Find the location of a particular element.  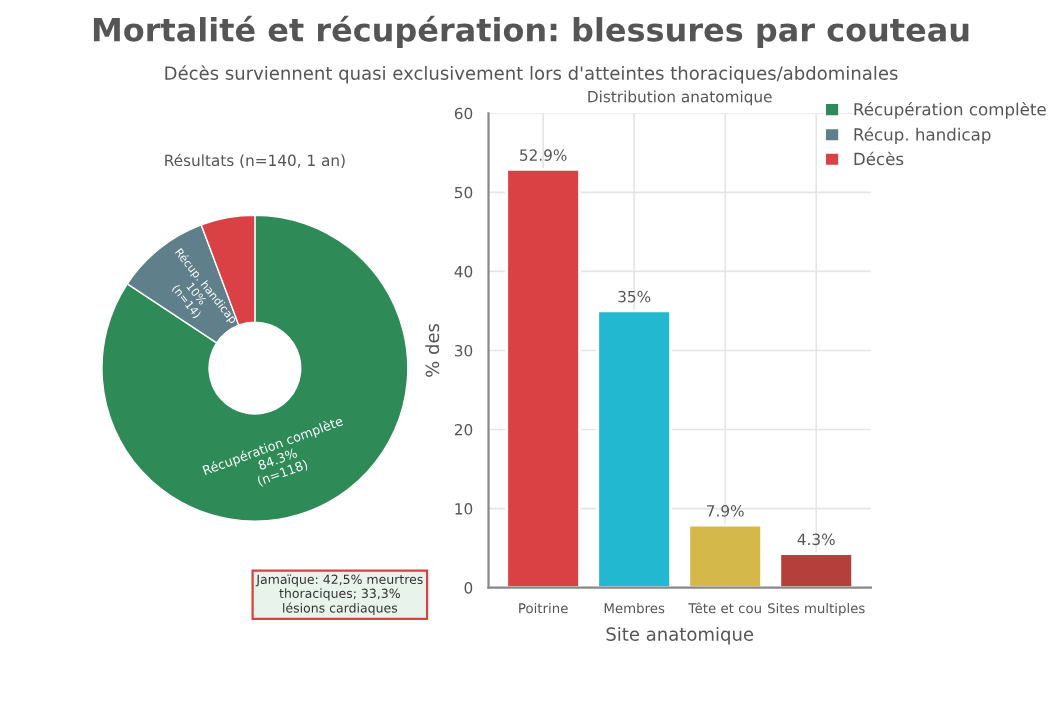

chart-subtitle: Décès surviennent quasi exclusivement lors d'atteintes thoraciques/abdominales is located at coordinates (531, 74).